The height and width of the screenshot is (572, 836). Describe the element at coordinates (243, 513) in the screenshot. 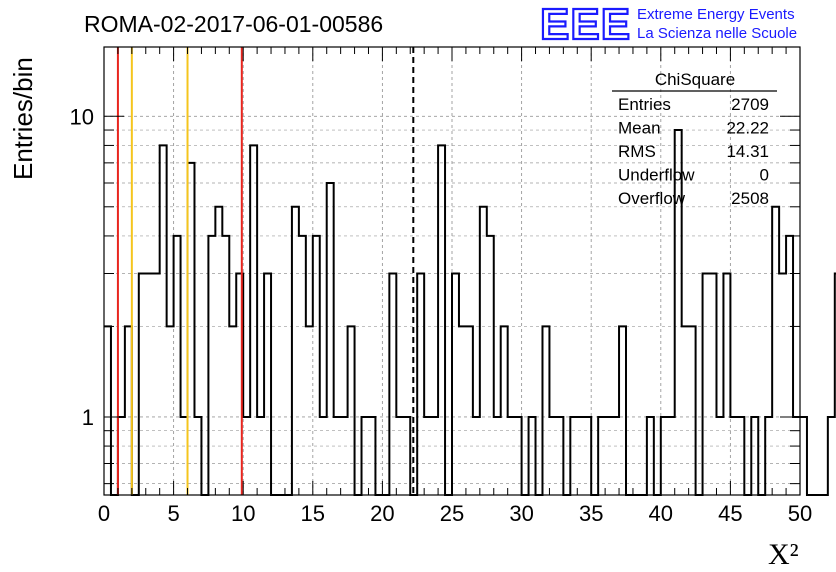

I see `x-tick-label: 10` at that location.